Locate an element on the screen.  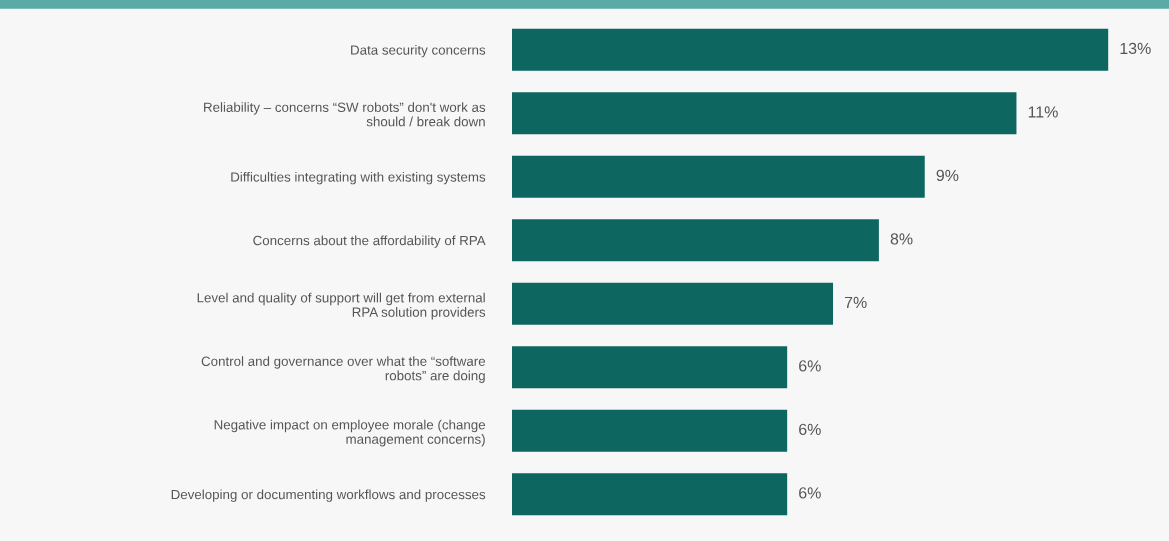
data-label: 7% is located at coordinates (855, 302).